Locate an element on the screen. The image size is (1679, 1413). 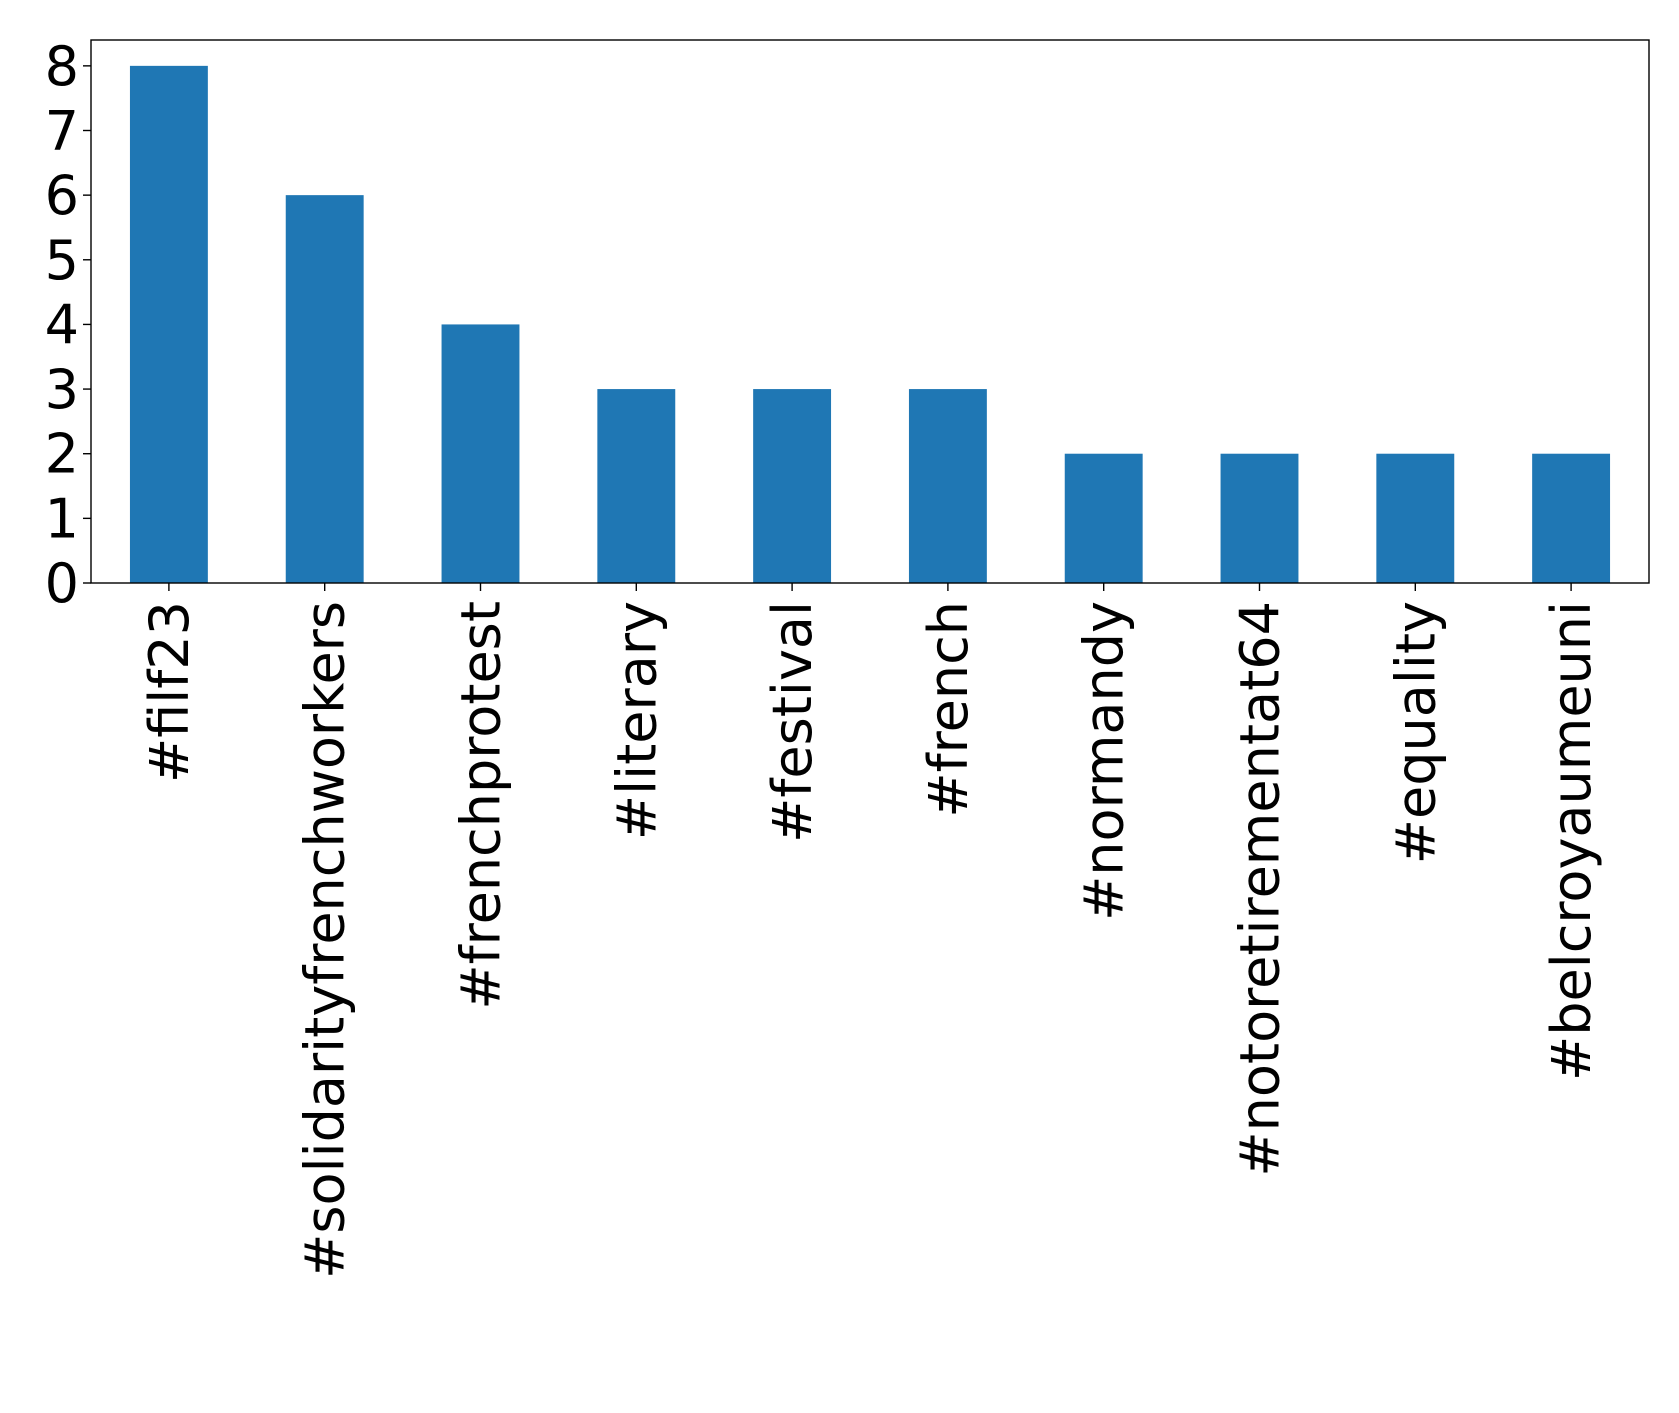
y-tick-label: 6 is located at coordinates (62, 195).